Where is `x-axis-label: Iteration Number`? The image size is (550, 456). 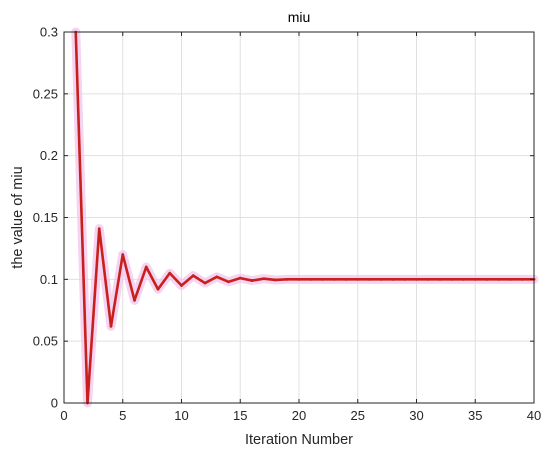 x-axis-label: Iteration Number is located at coordinates (299, 440).